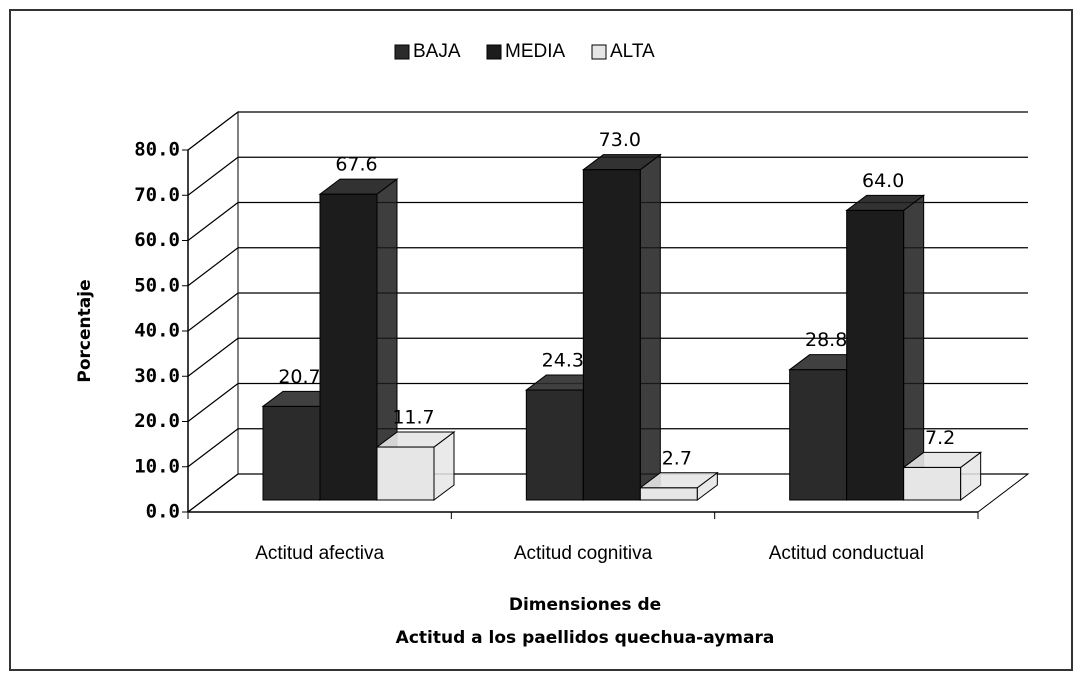  I want to click on value-label: 2.7, so click(677, 458).